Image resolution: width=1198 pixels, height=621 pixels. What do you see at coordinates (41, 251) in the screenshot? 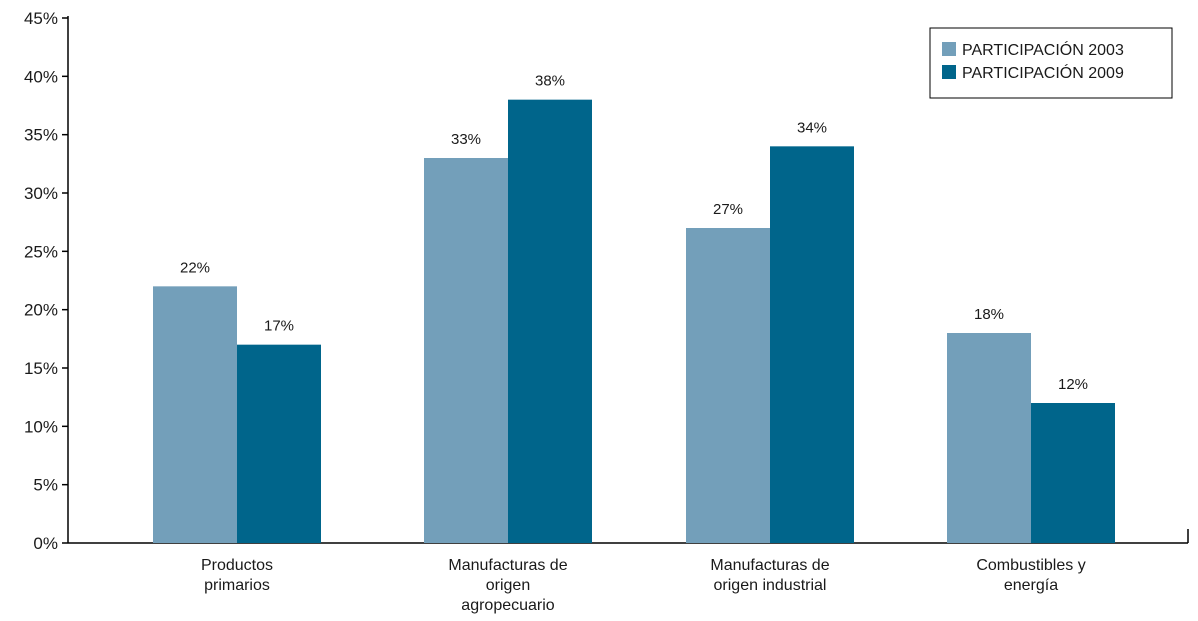
I see `y-tick-label: 25%` at bounding box center [41, 251].